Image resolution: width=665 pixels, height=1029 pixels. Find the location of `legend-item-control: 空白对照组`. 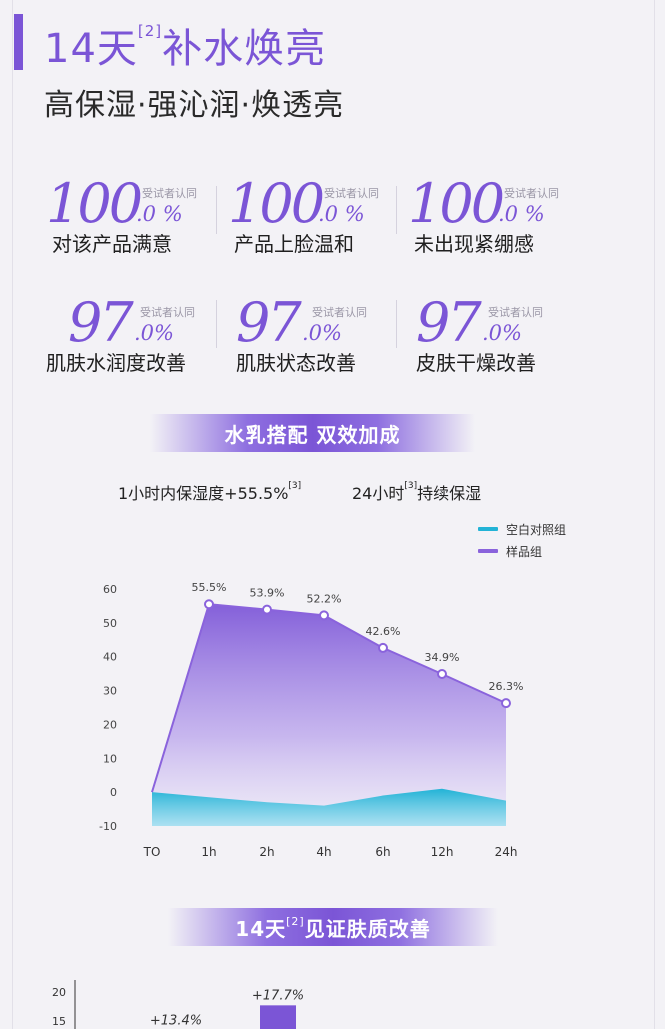

legend-item-control: 空白对照组 is located at coordinates (522, 529).